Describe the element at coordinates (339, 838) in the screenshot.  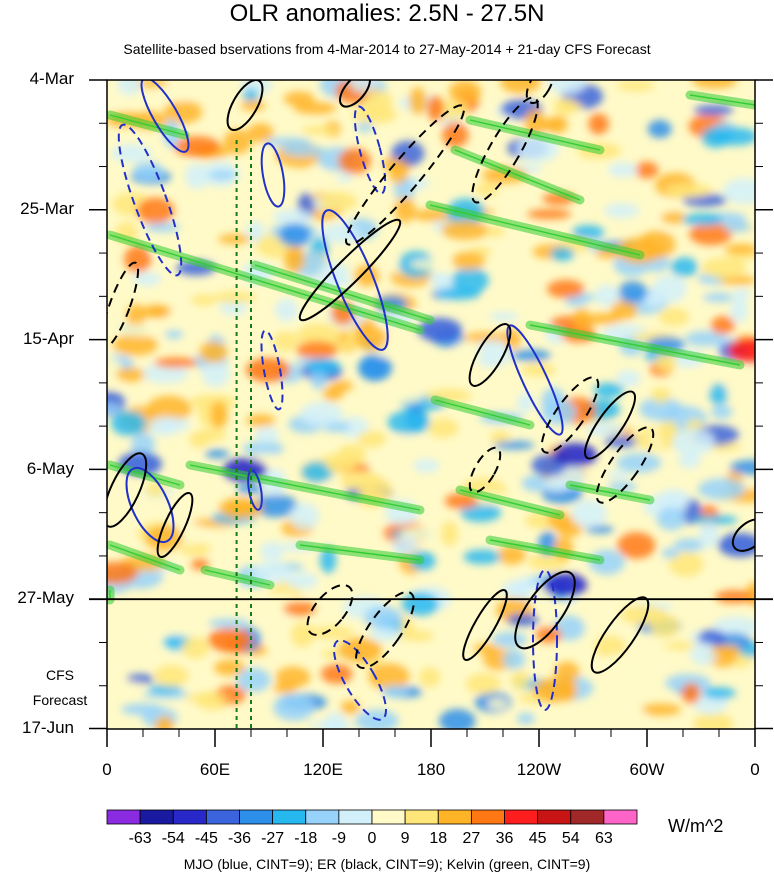
I see `colorbar-level-label: -9` at that location.